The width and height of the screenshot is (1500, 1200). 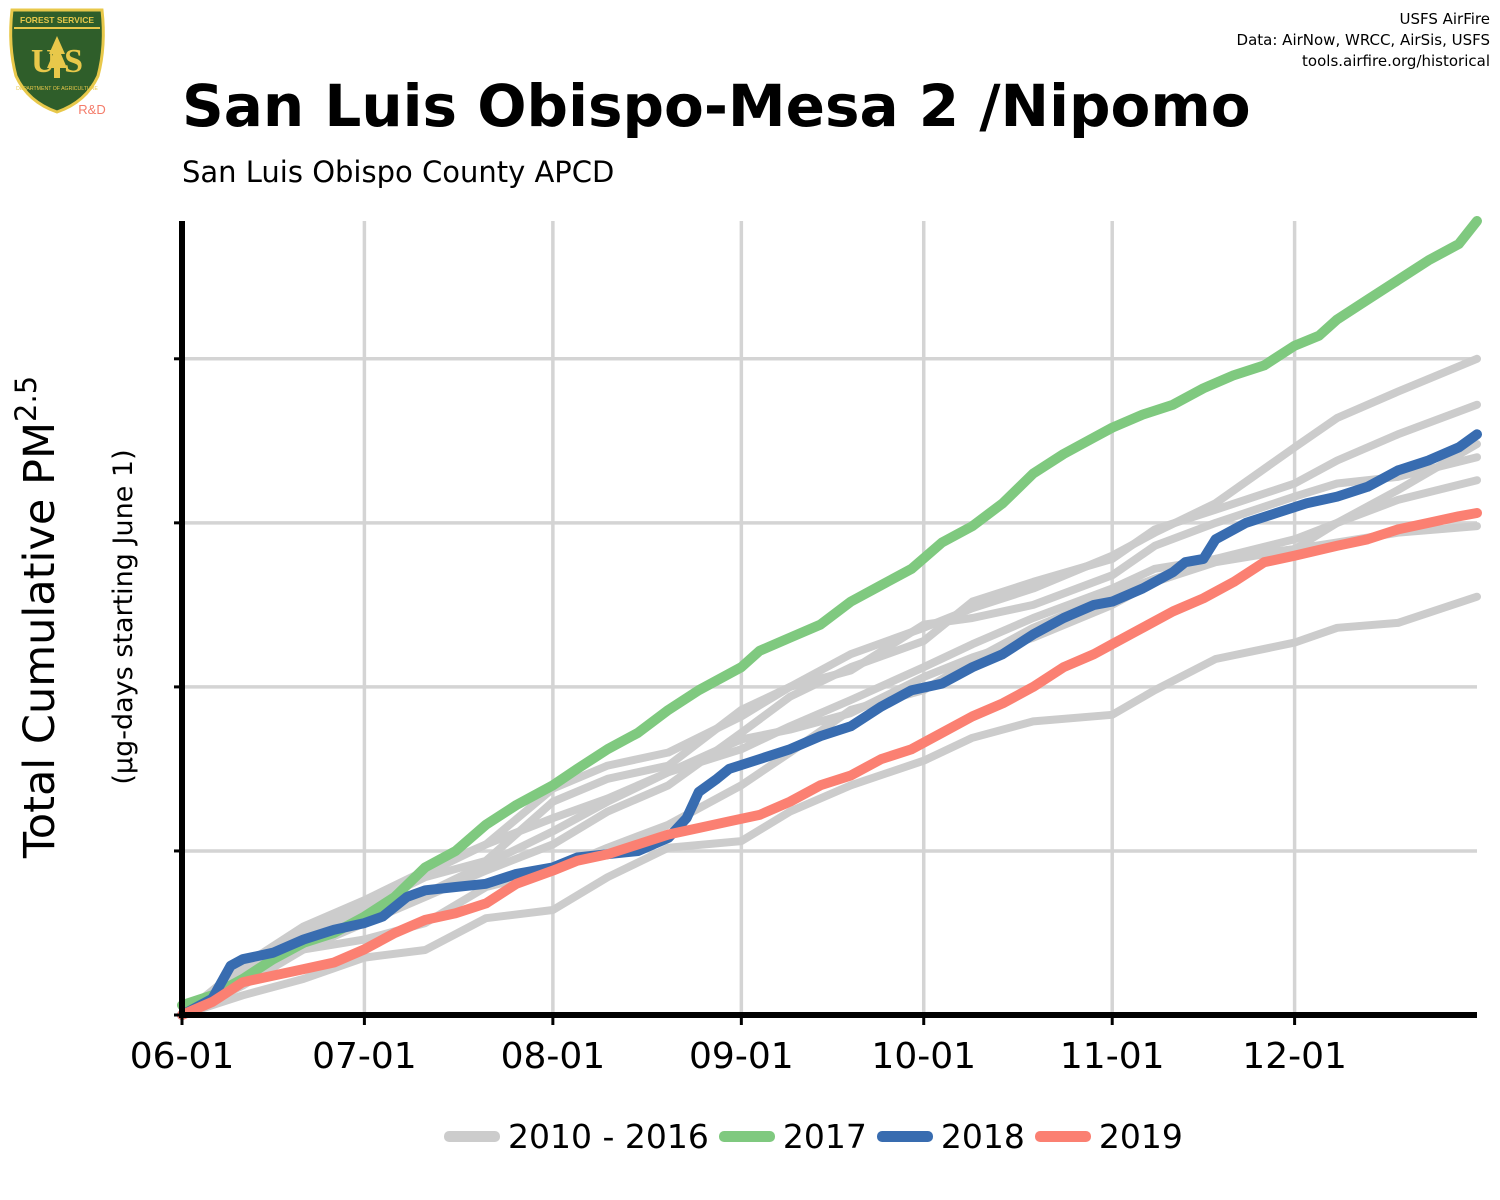 I want to click on y-axis-label-main: Total Cumulative PM, so click(x=40, y=640).